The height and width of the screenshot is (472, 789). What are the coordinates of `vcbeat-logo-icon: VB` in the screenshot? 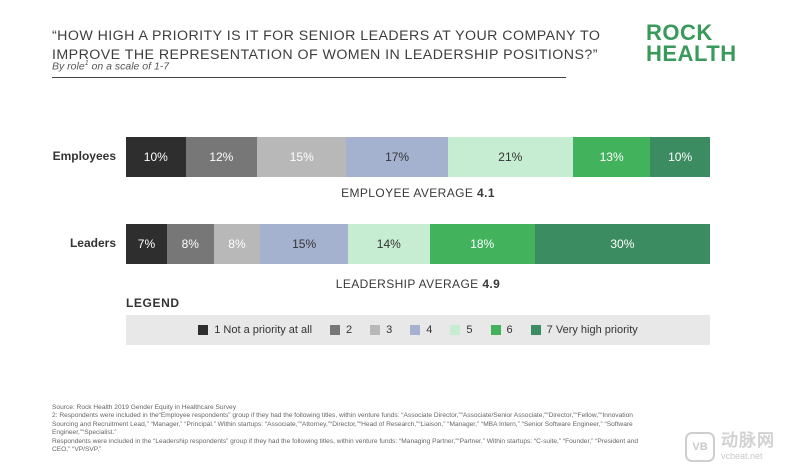 It's located at (700, 447).